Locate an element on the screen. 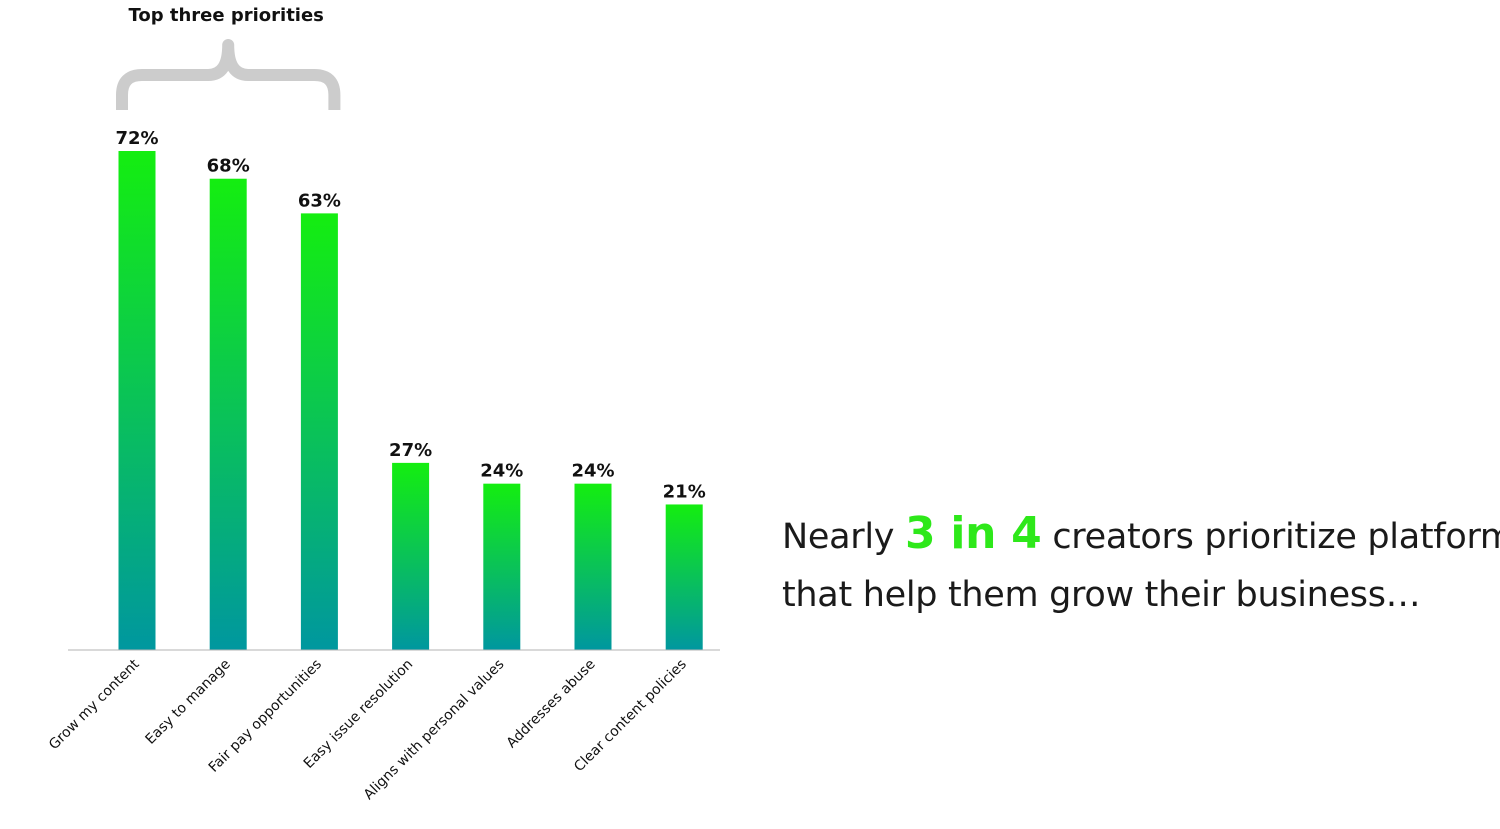 The width and height of the screenshot is (1500, 829). curly-bracket is located at coordinates (228, 74).